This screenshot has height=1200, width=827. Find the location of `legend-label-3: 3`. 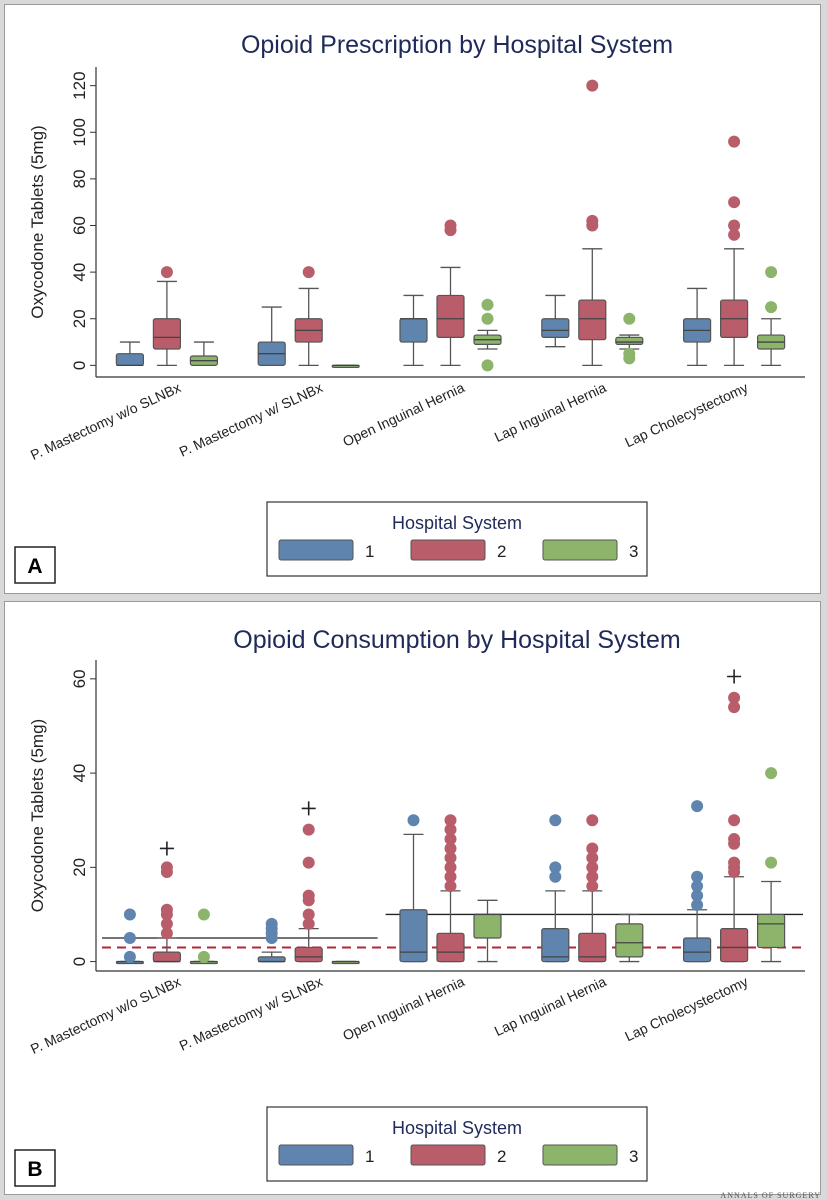

legend-label-3: 3 is located at coordinates (633, 1156).